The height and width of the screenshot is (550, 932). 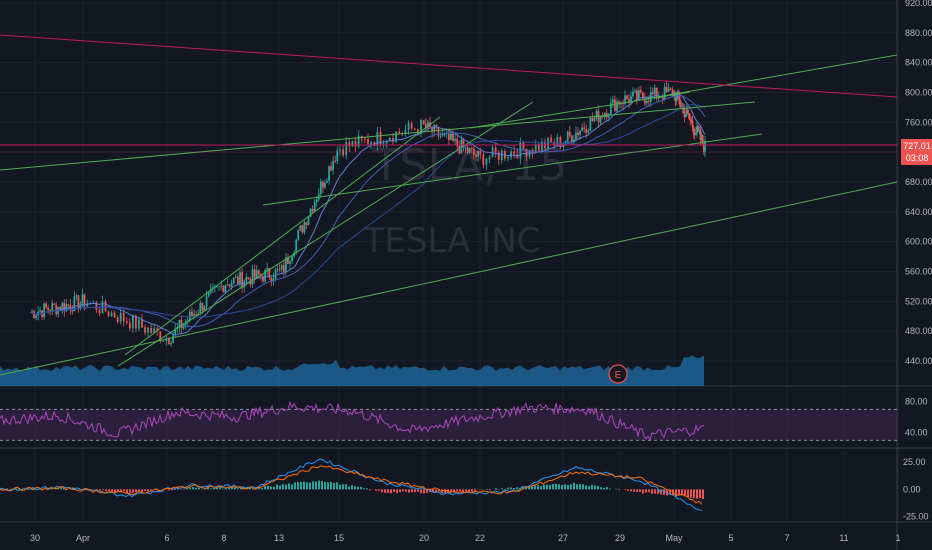 I want to click on earnings-marker-circle, so click(x=618, y=374).